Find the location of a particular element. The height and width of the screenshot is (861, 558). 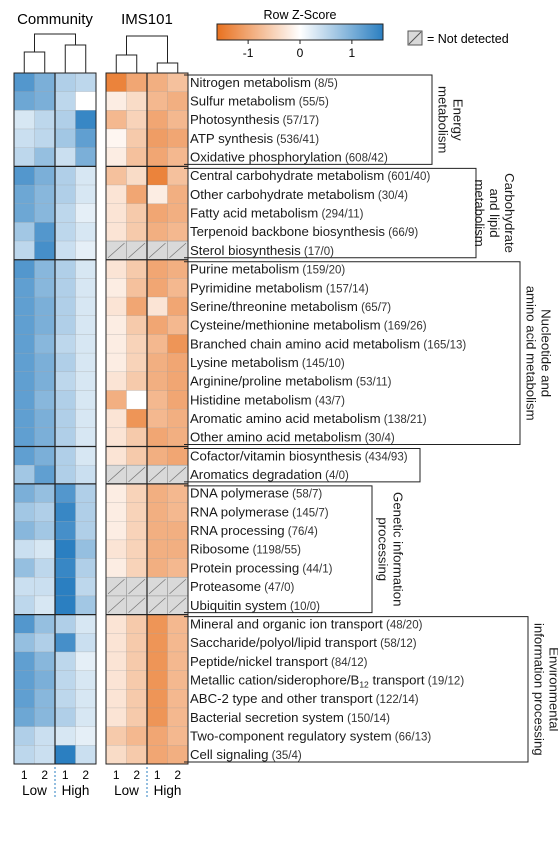

category-label-line: information processing is located at coordinates (539, 689).